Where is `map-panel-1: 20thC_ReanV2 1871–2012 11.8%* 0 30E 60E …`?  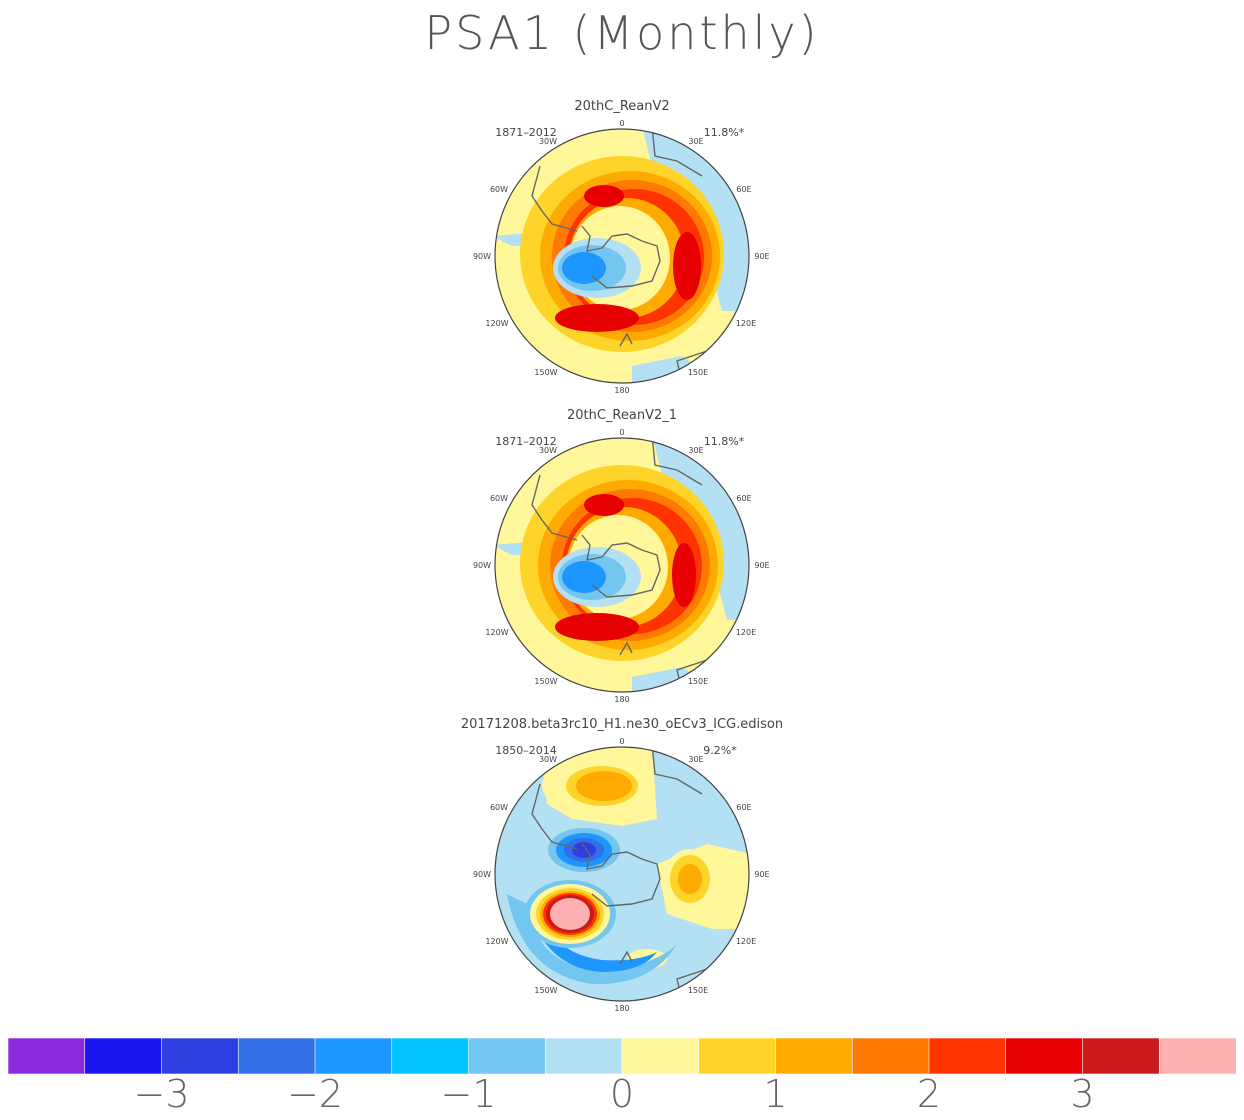
map-panel-1: 20thC_ReanV2 1871–2012 11.8%* 0 30E 60E … is located at coordinates (622, 246).